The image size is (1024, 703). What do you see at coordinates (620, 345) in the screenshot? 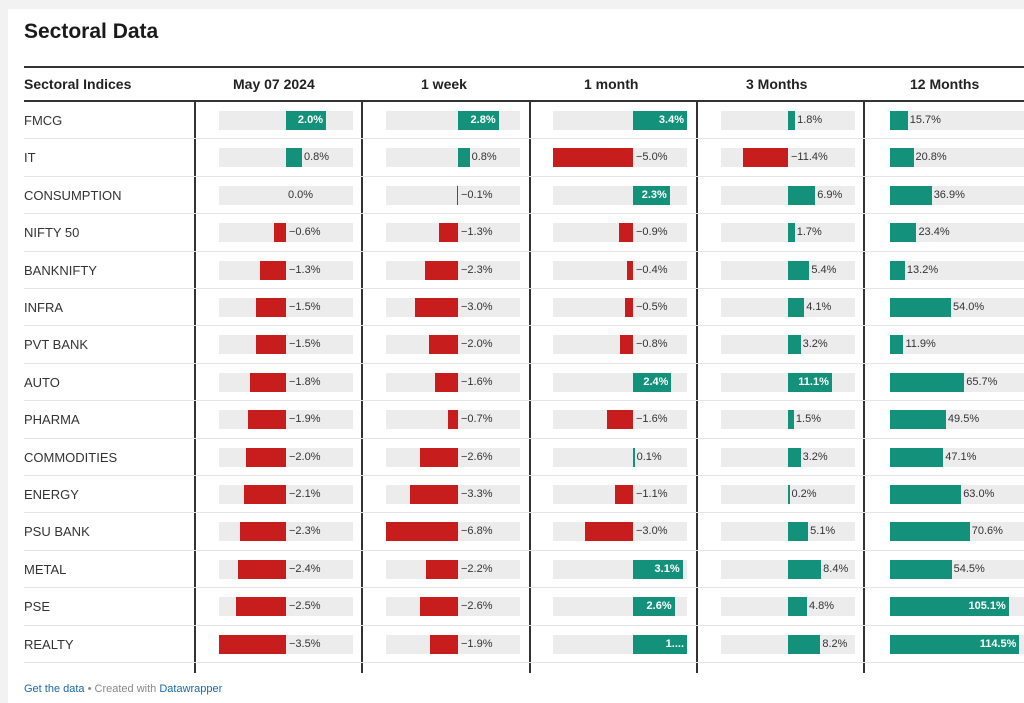
I see `bar-track: −0.8%` at bounding box center [620, 345].